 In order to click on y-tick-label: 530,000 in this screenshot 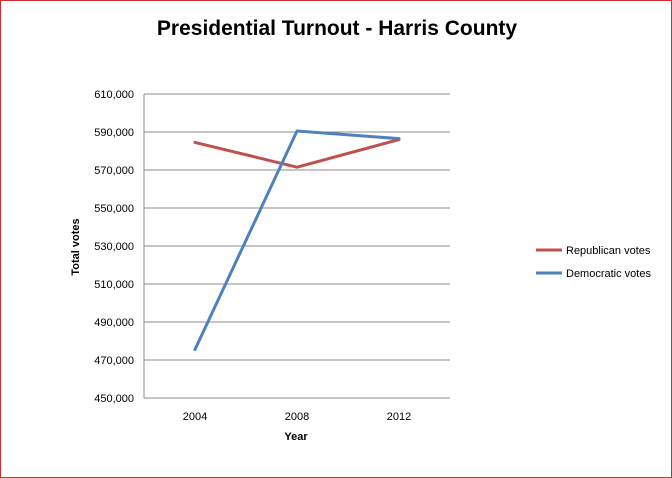, I will do `click(114, 247)`.